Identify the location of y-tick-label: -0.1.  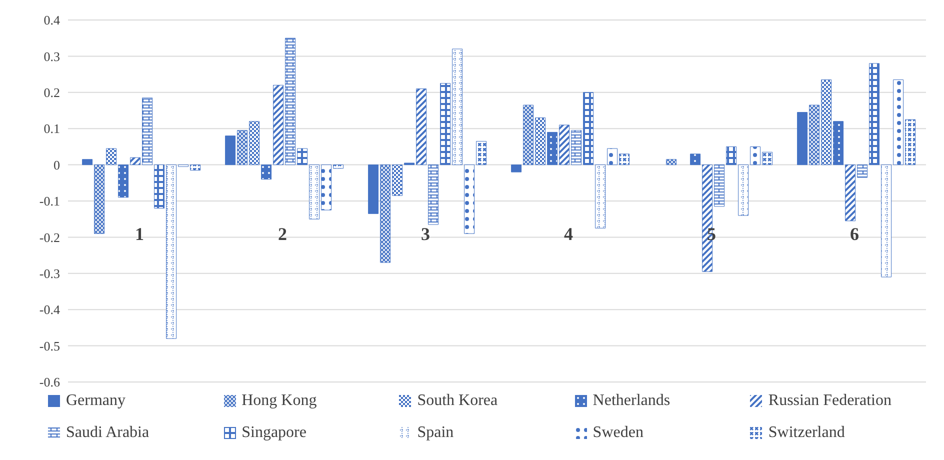
(49, 201).